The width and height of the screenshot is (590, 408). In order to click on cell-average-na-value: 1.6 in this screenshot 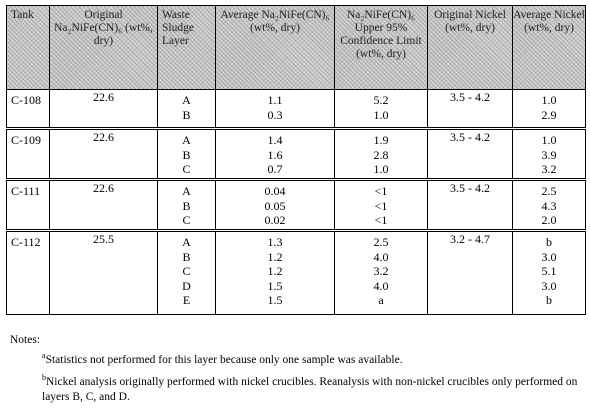, I will do `click(275, 154)`.